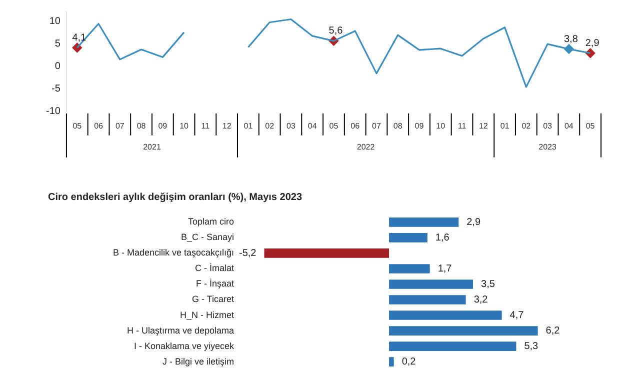 This screenshot has height=380, width=641. Describe the element at coordinates (547, 147) in the screenshot. I see `text: 2023` at that location.